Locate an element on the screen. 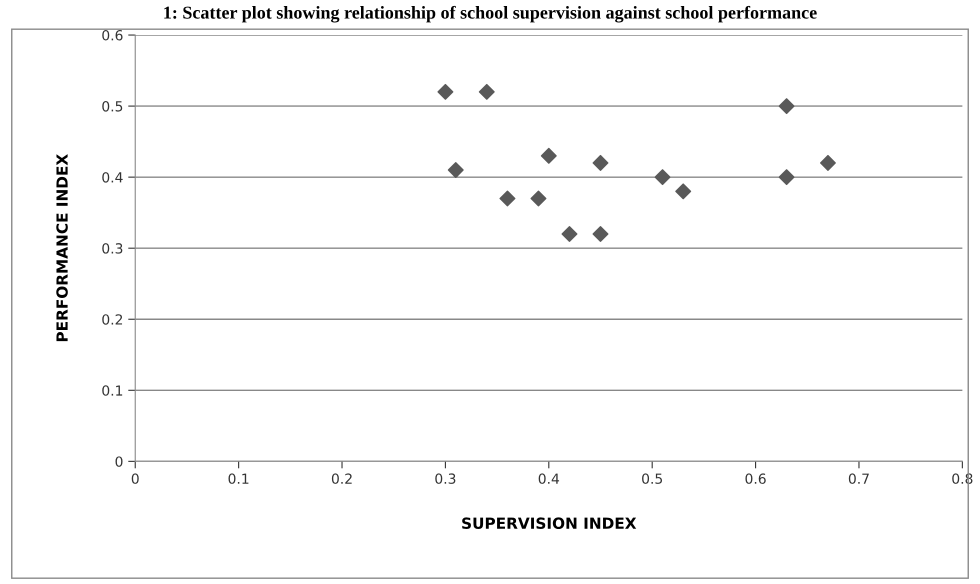 The image size is (980, 584). x-tick-label: 0.4 is located at coordinates (549, 478).